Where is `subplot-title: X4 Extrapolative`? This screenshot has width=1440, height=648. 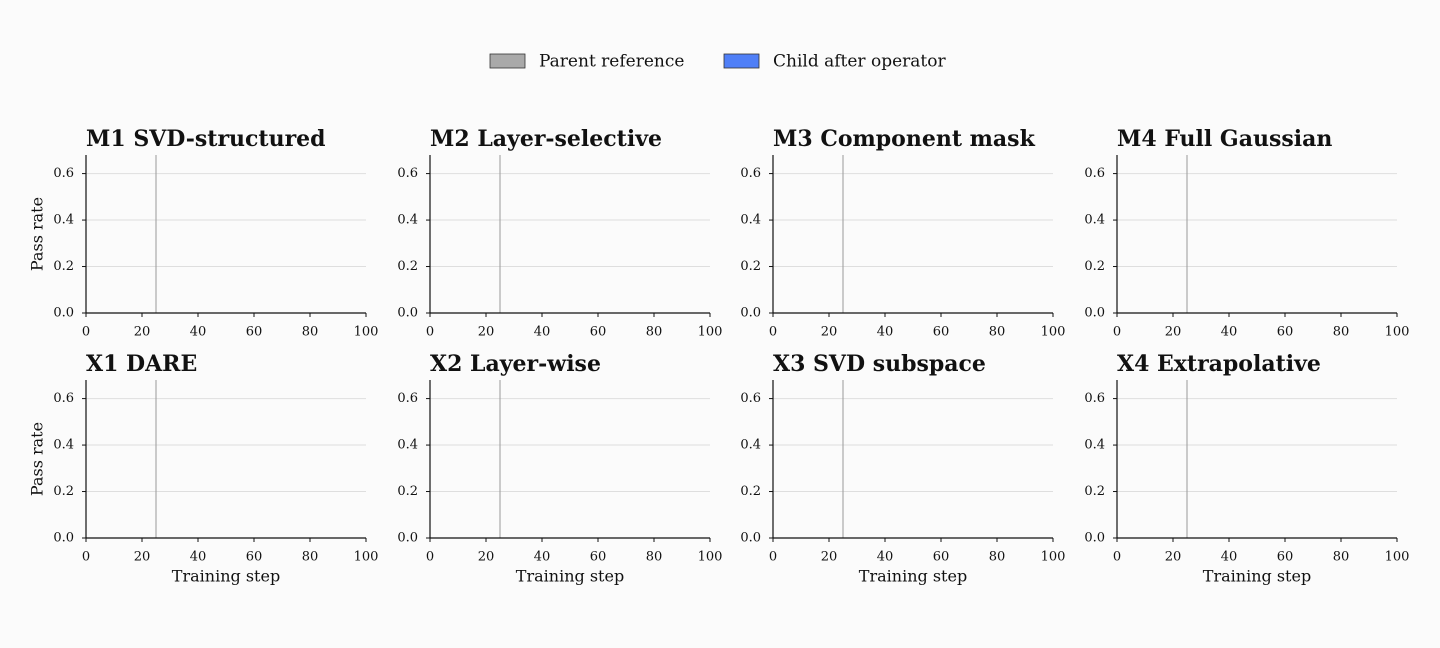
subplot-title: X4 Extrapolative is located at coordinates (1219, 364).